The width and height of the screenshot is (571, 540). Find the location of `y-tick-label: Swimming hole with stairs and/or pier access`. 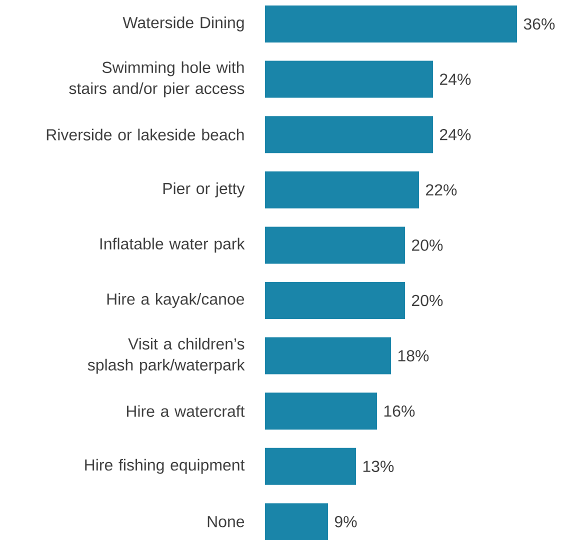

y-tick-label: Swimming hole with stairs and/or pier access is located at coordinates (156, 79).